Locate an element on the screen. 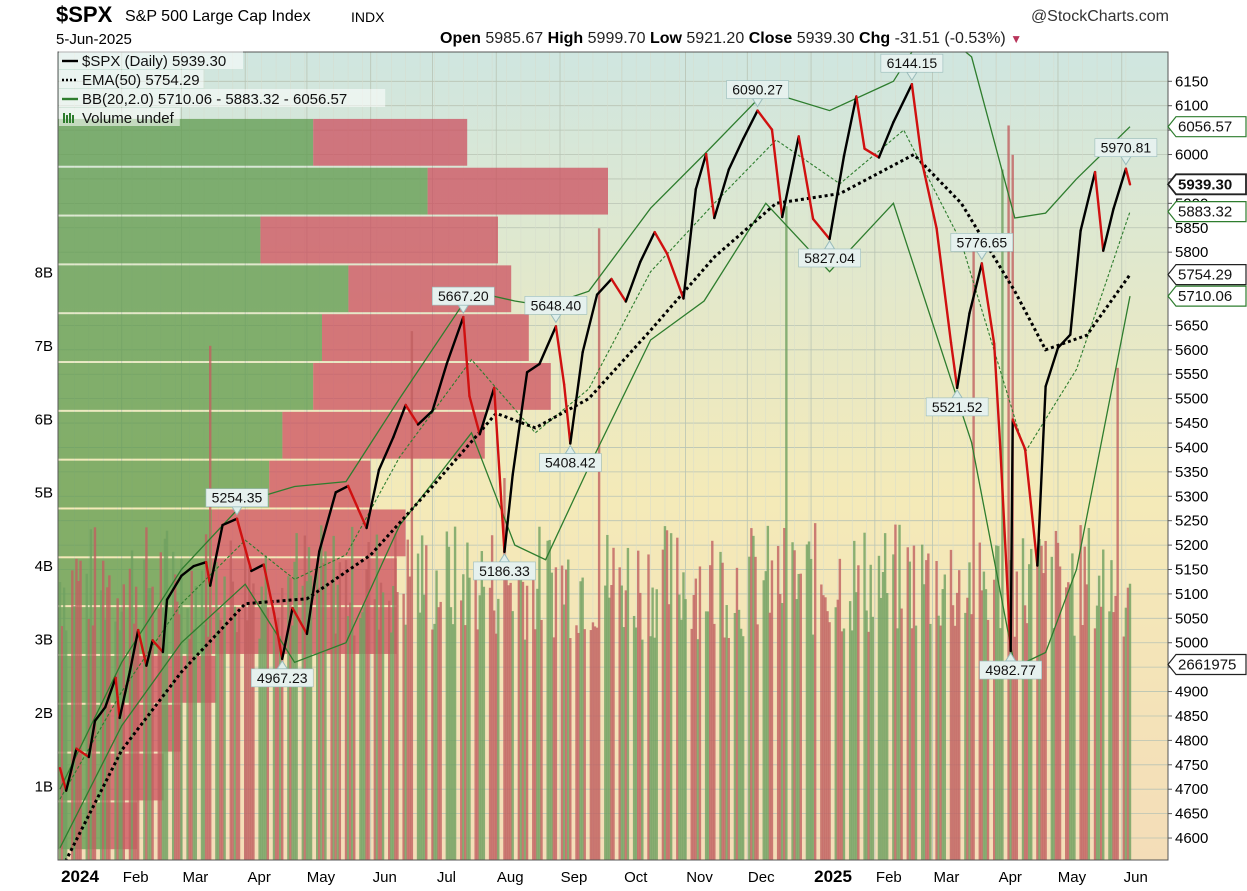 The image size is (1247, 891). change-value: -31.51 (-0.53%) is located at coordinates (950, 38).